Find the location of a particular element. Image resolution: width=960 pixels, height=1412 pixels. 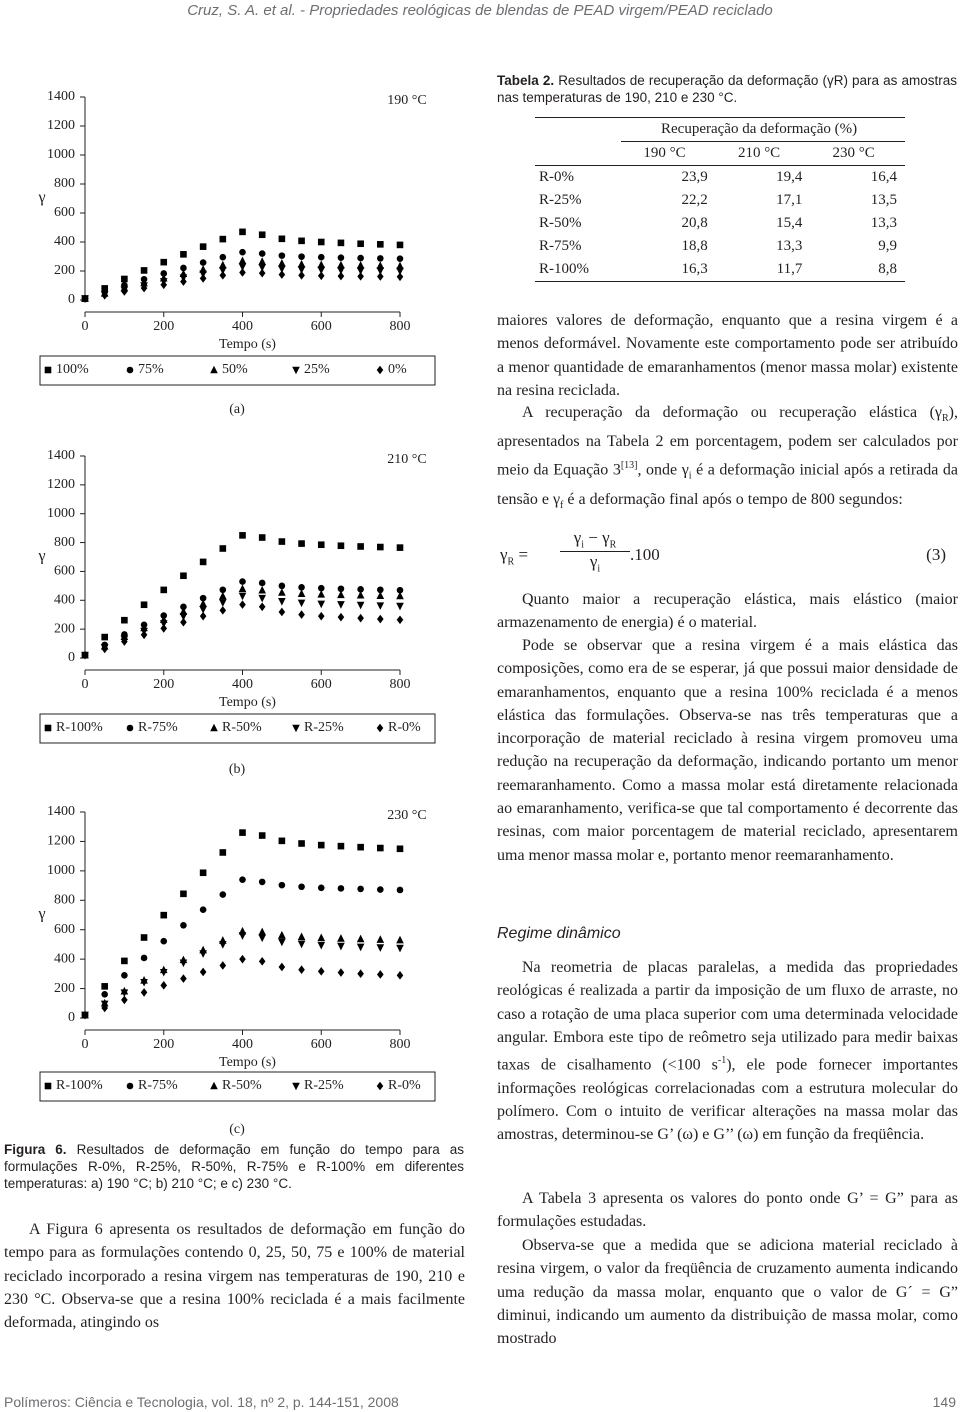

superscript: -1 is located at coordinates (722, 1061).